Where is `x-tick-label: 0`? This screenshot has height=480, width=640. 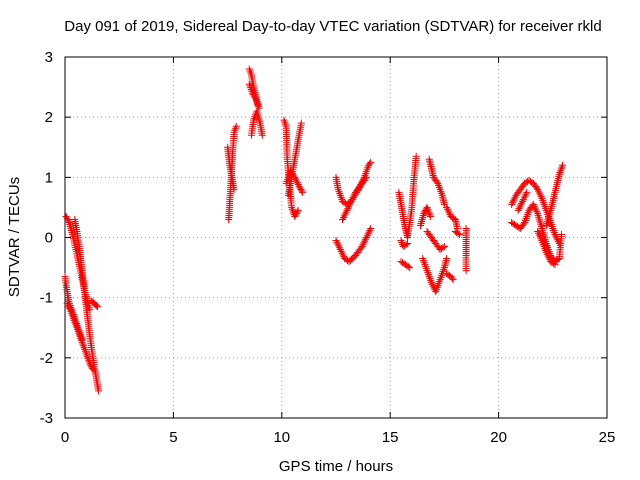
x-tick-label: 0 is located at coordinates (65, 437).